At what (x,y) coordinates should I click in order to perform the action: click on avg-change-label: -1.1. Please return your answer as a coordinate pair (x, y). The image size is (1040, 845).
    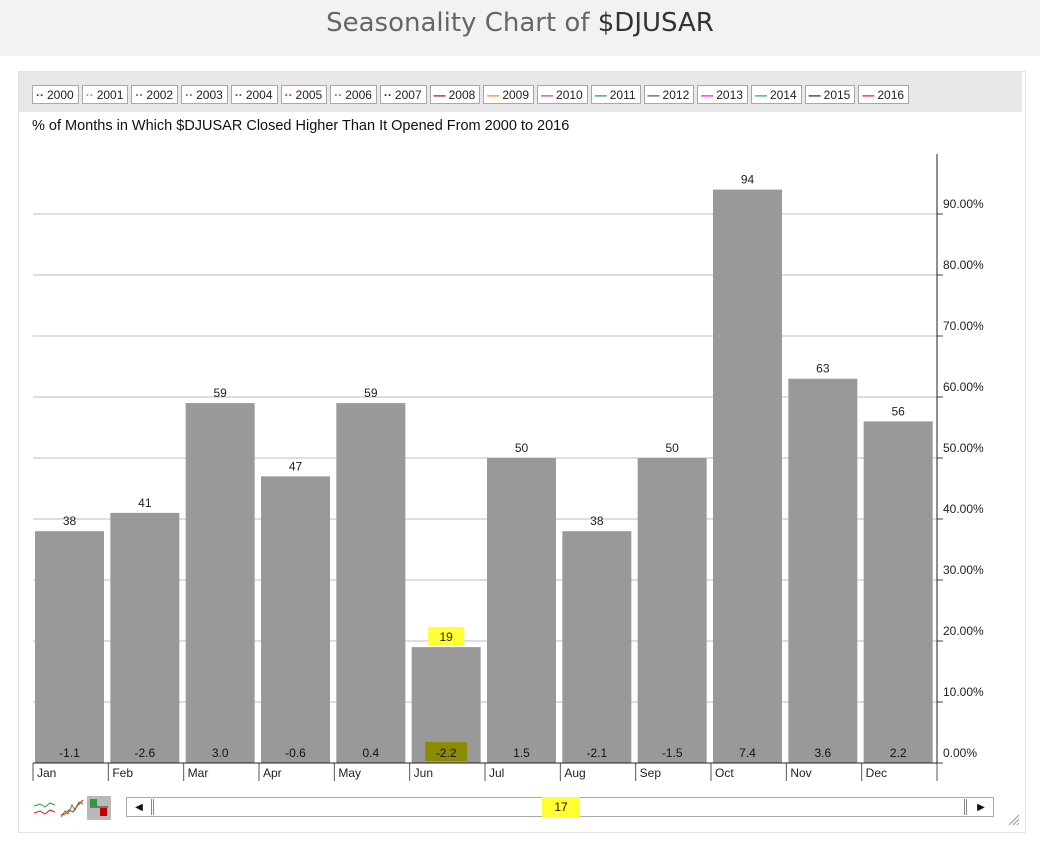
    Looking at the image, I should click on (69, 753).